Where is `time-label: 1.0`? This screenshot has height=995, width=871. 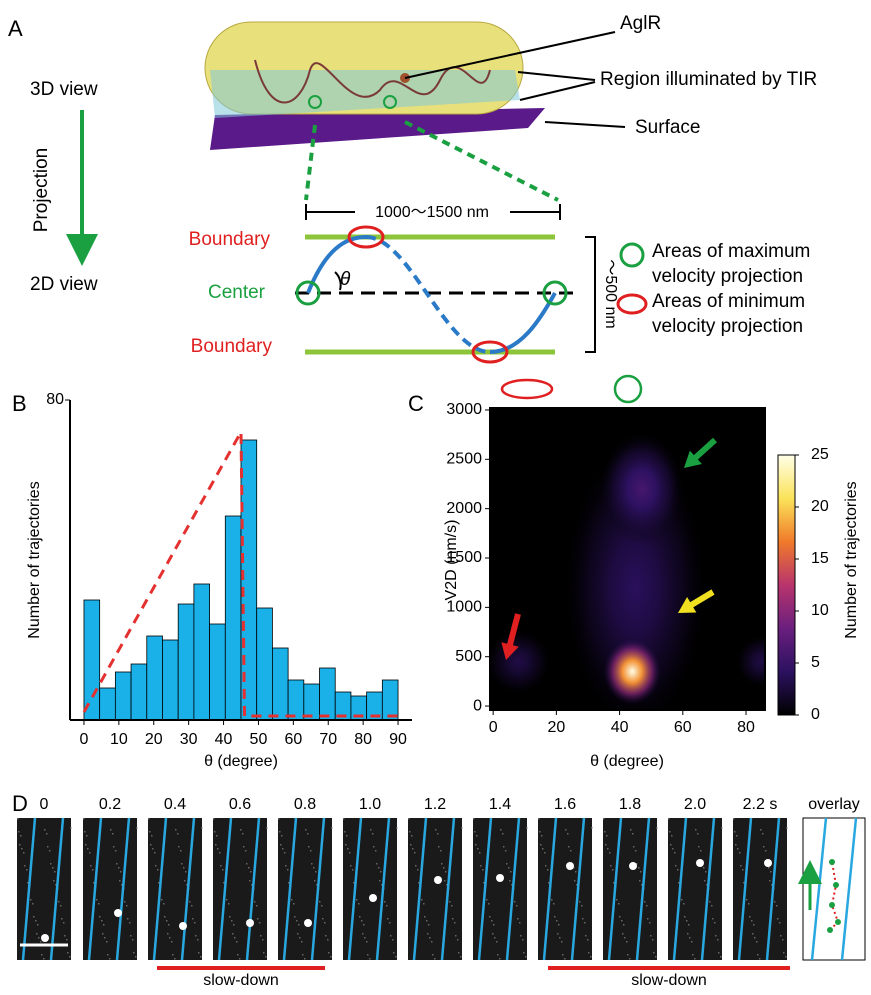
time-label: 1.0 is located at coordinates (370, 804).